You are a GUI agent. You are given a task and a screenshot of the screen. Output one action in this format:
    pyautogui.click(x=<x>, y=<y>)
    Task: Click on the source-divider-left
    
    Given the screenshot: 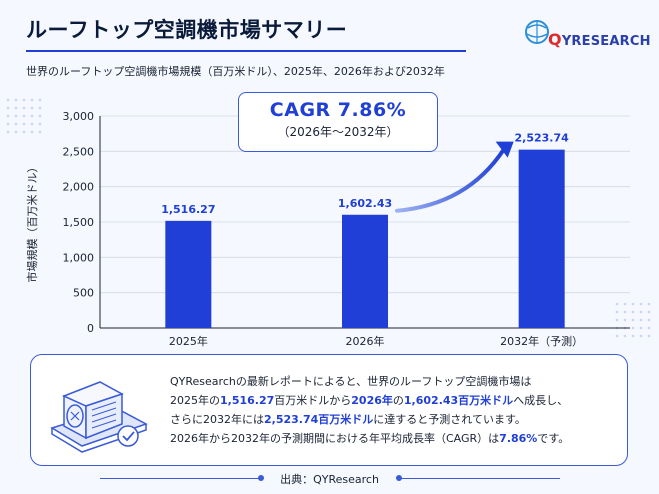 What is the action you would take?
    pyautogui.click(x=180, y=478)
    